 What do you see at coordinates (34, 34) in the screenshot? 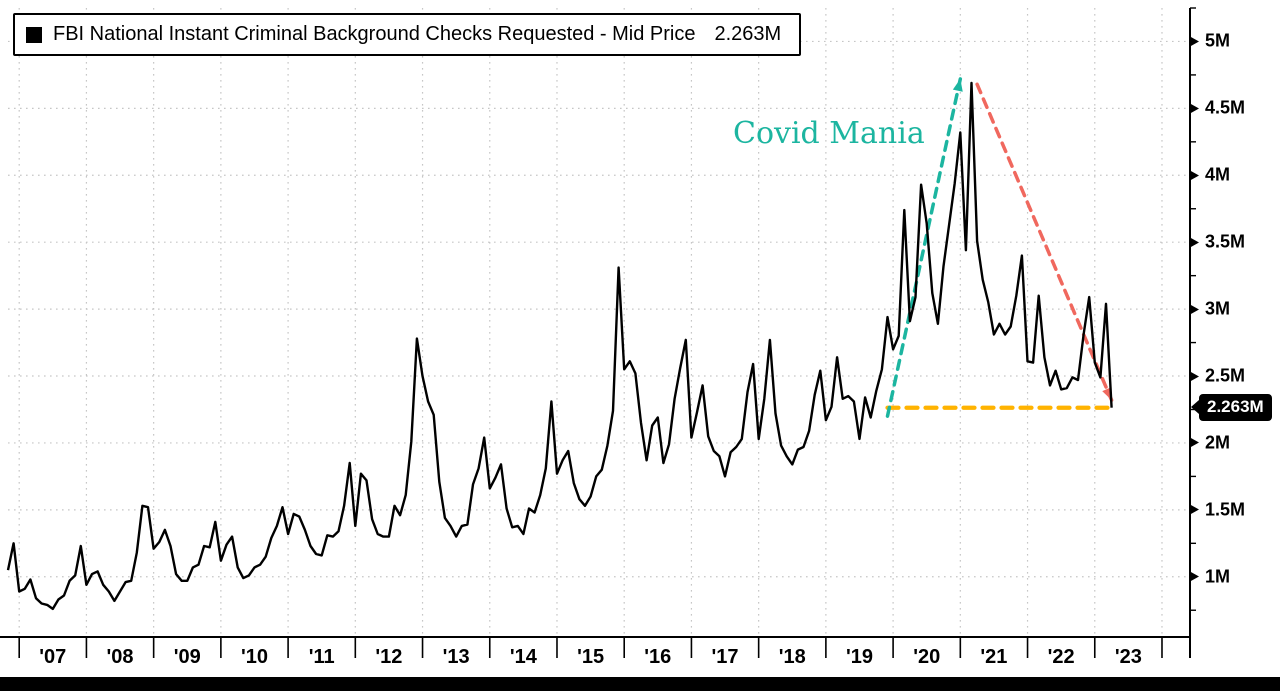
I see `legend-series-marker-icon` at bounding box center [34, 34].